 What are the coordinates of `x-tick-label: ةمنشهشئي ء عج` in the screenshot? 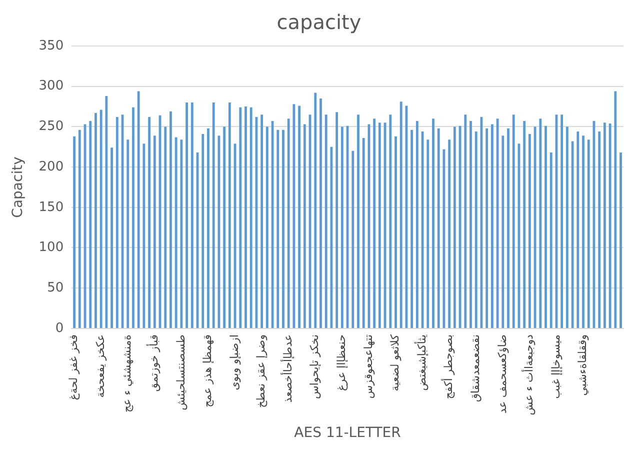 It's located at (127, 373).